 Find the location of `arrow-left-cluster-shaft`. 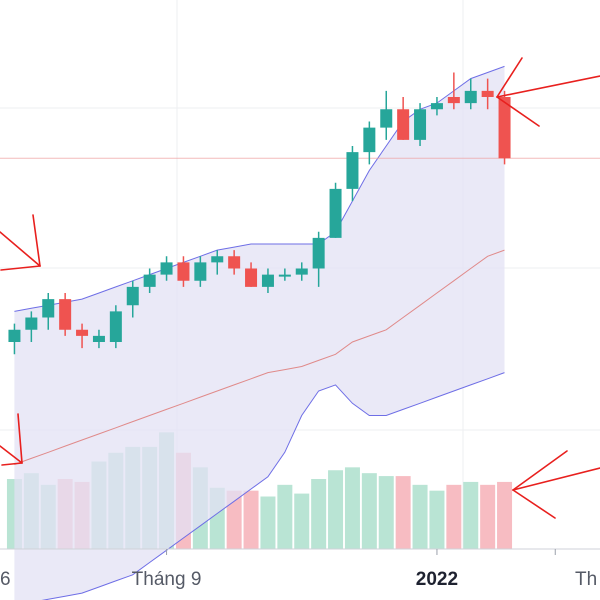

arrow-left-cluster-shaft is located at coordinates (20, 249).